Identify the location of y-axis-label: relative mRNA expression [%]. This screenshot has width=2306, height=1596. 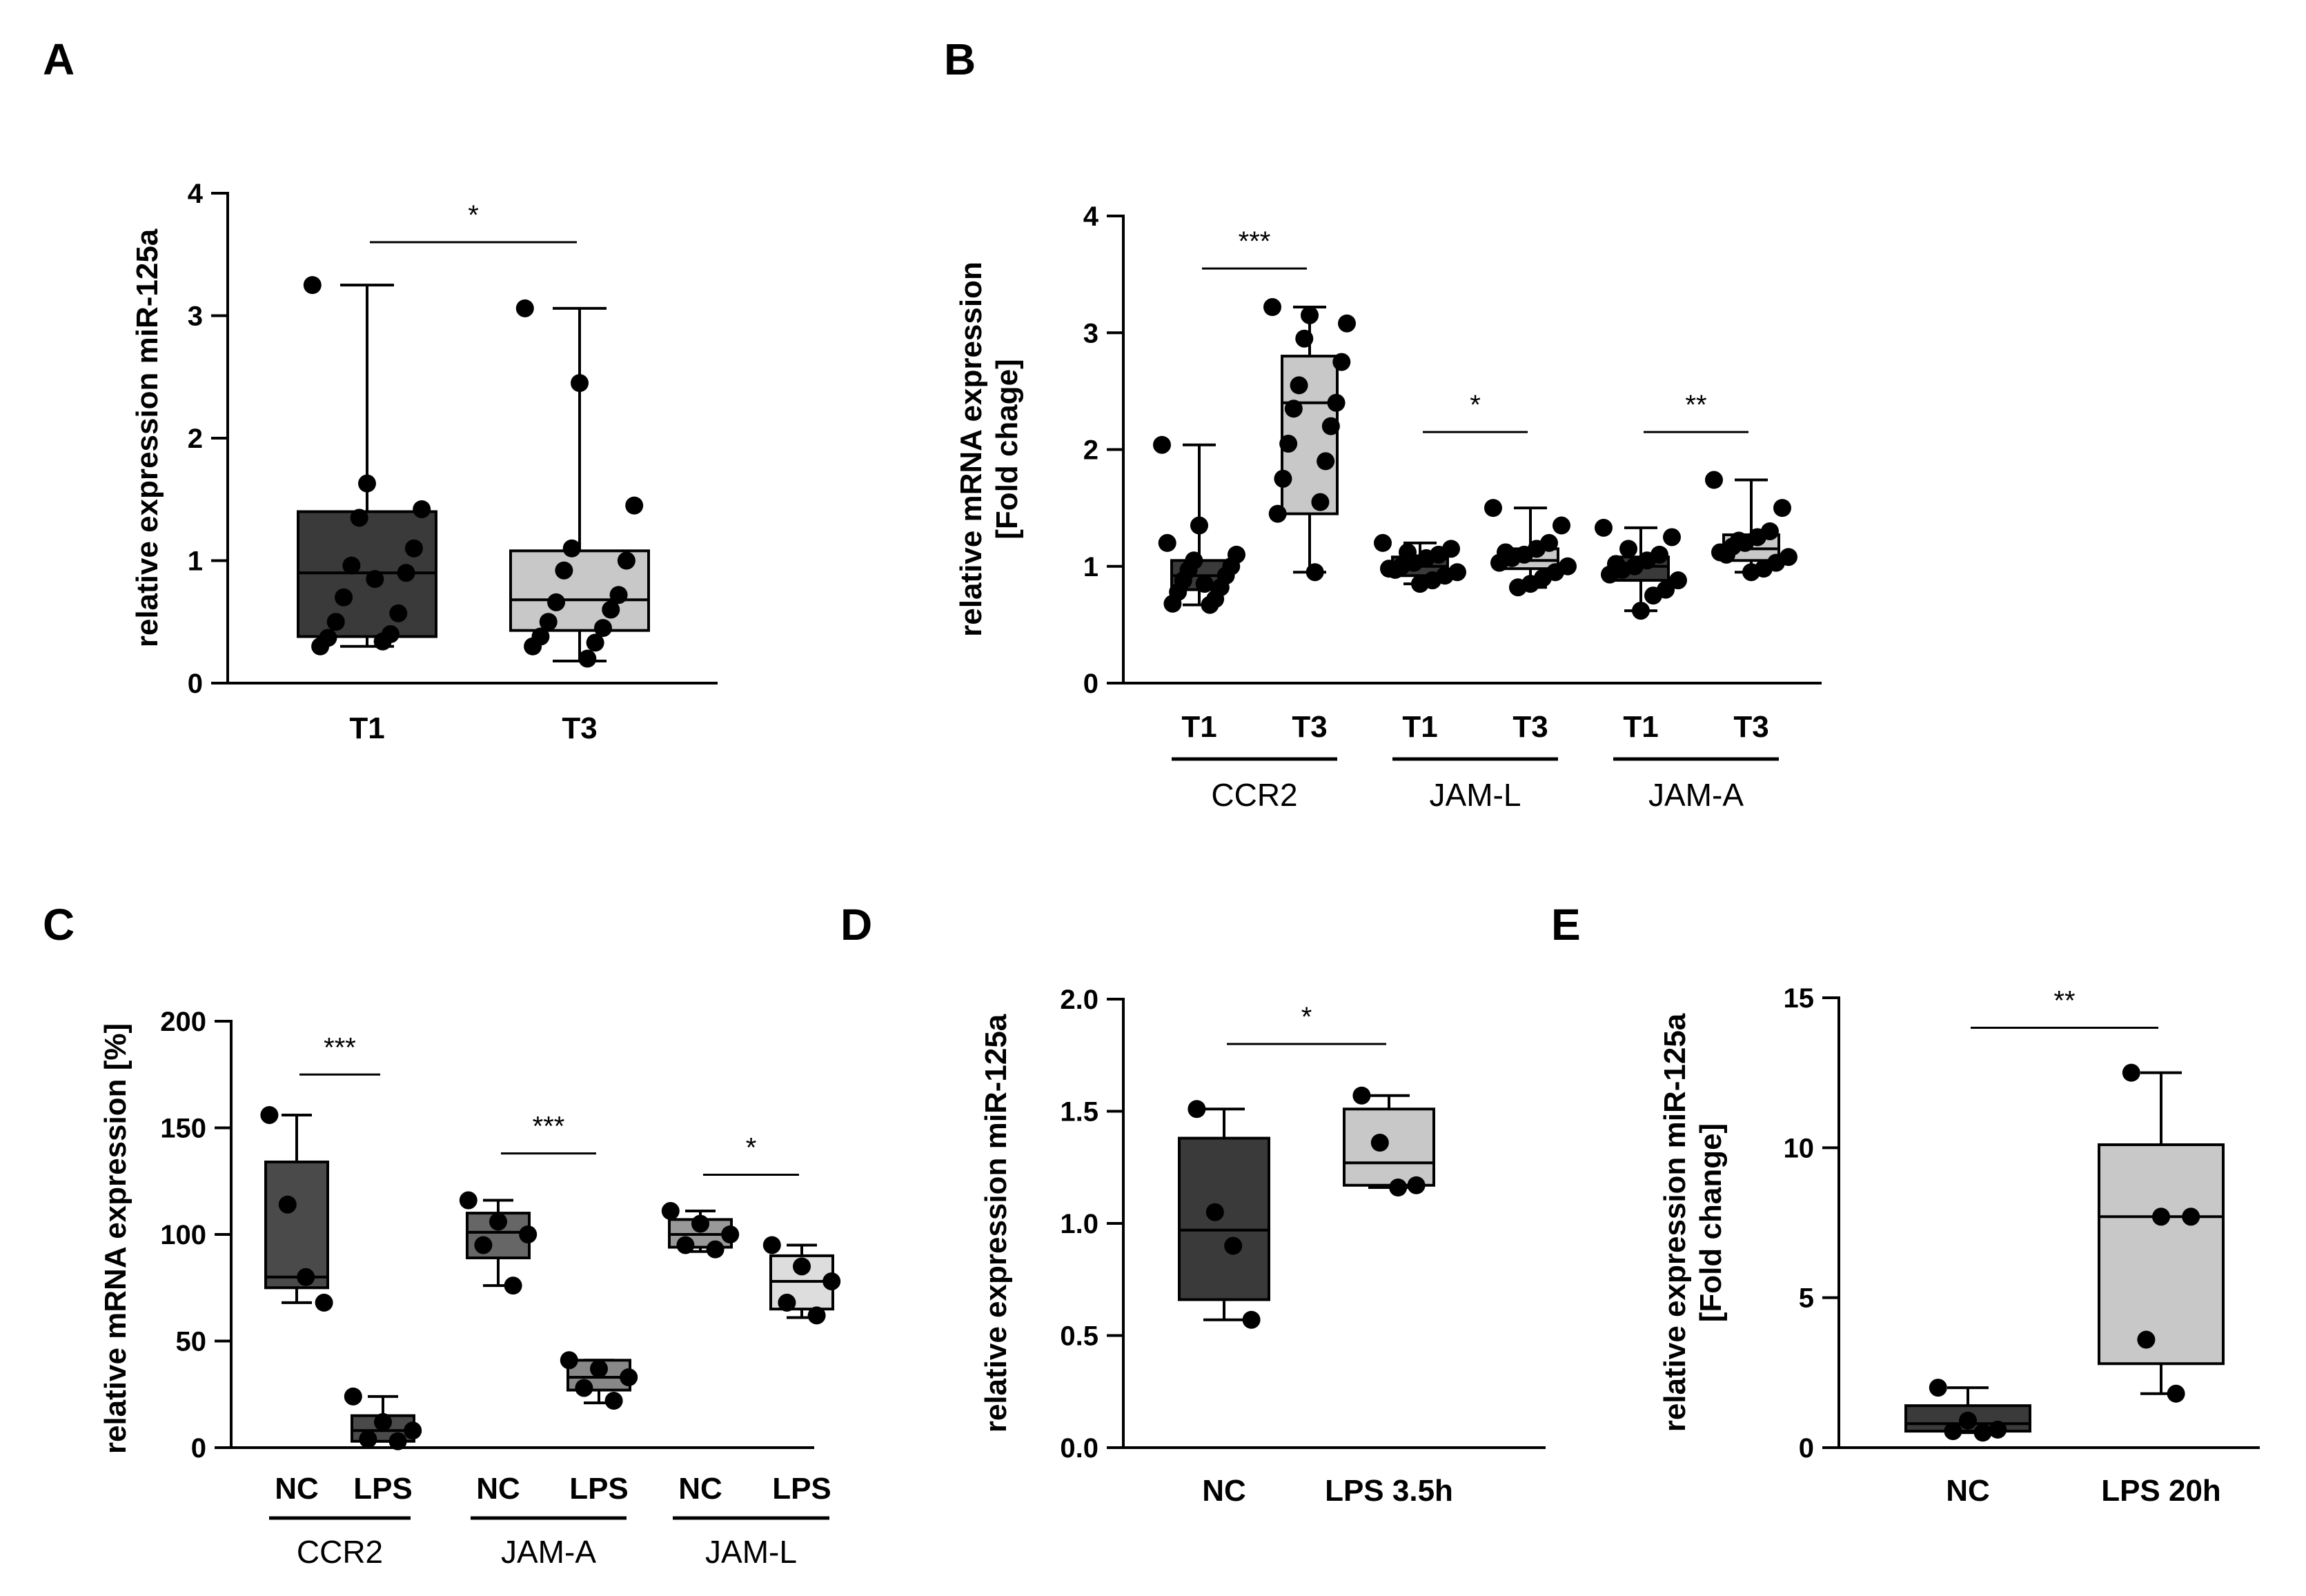
(115, 1238).